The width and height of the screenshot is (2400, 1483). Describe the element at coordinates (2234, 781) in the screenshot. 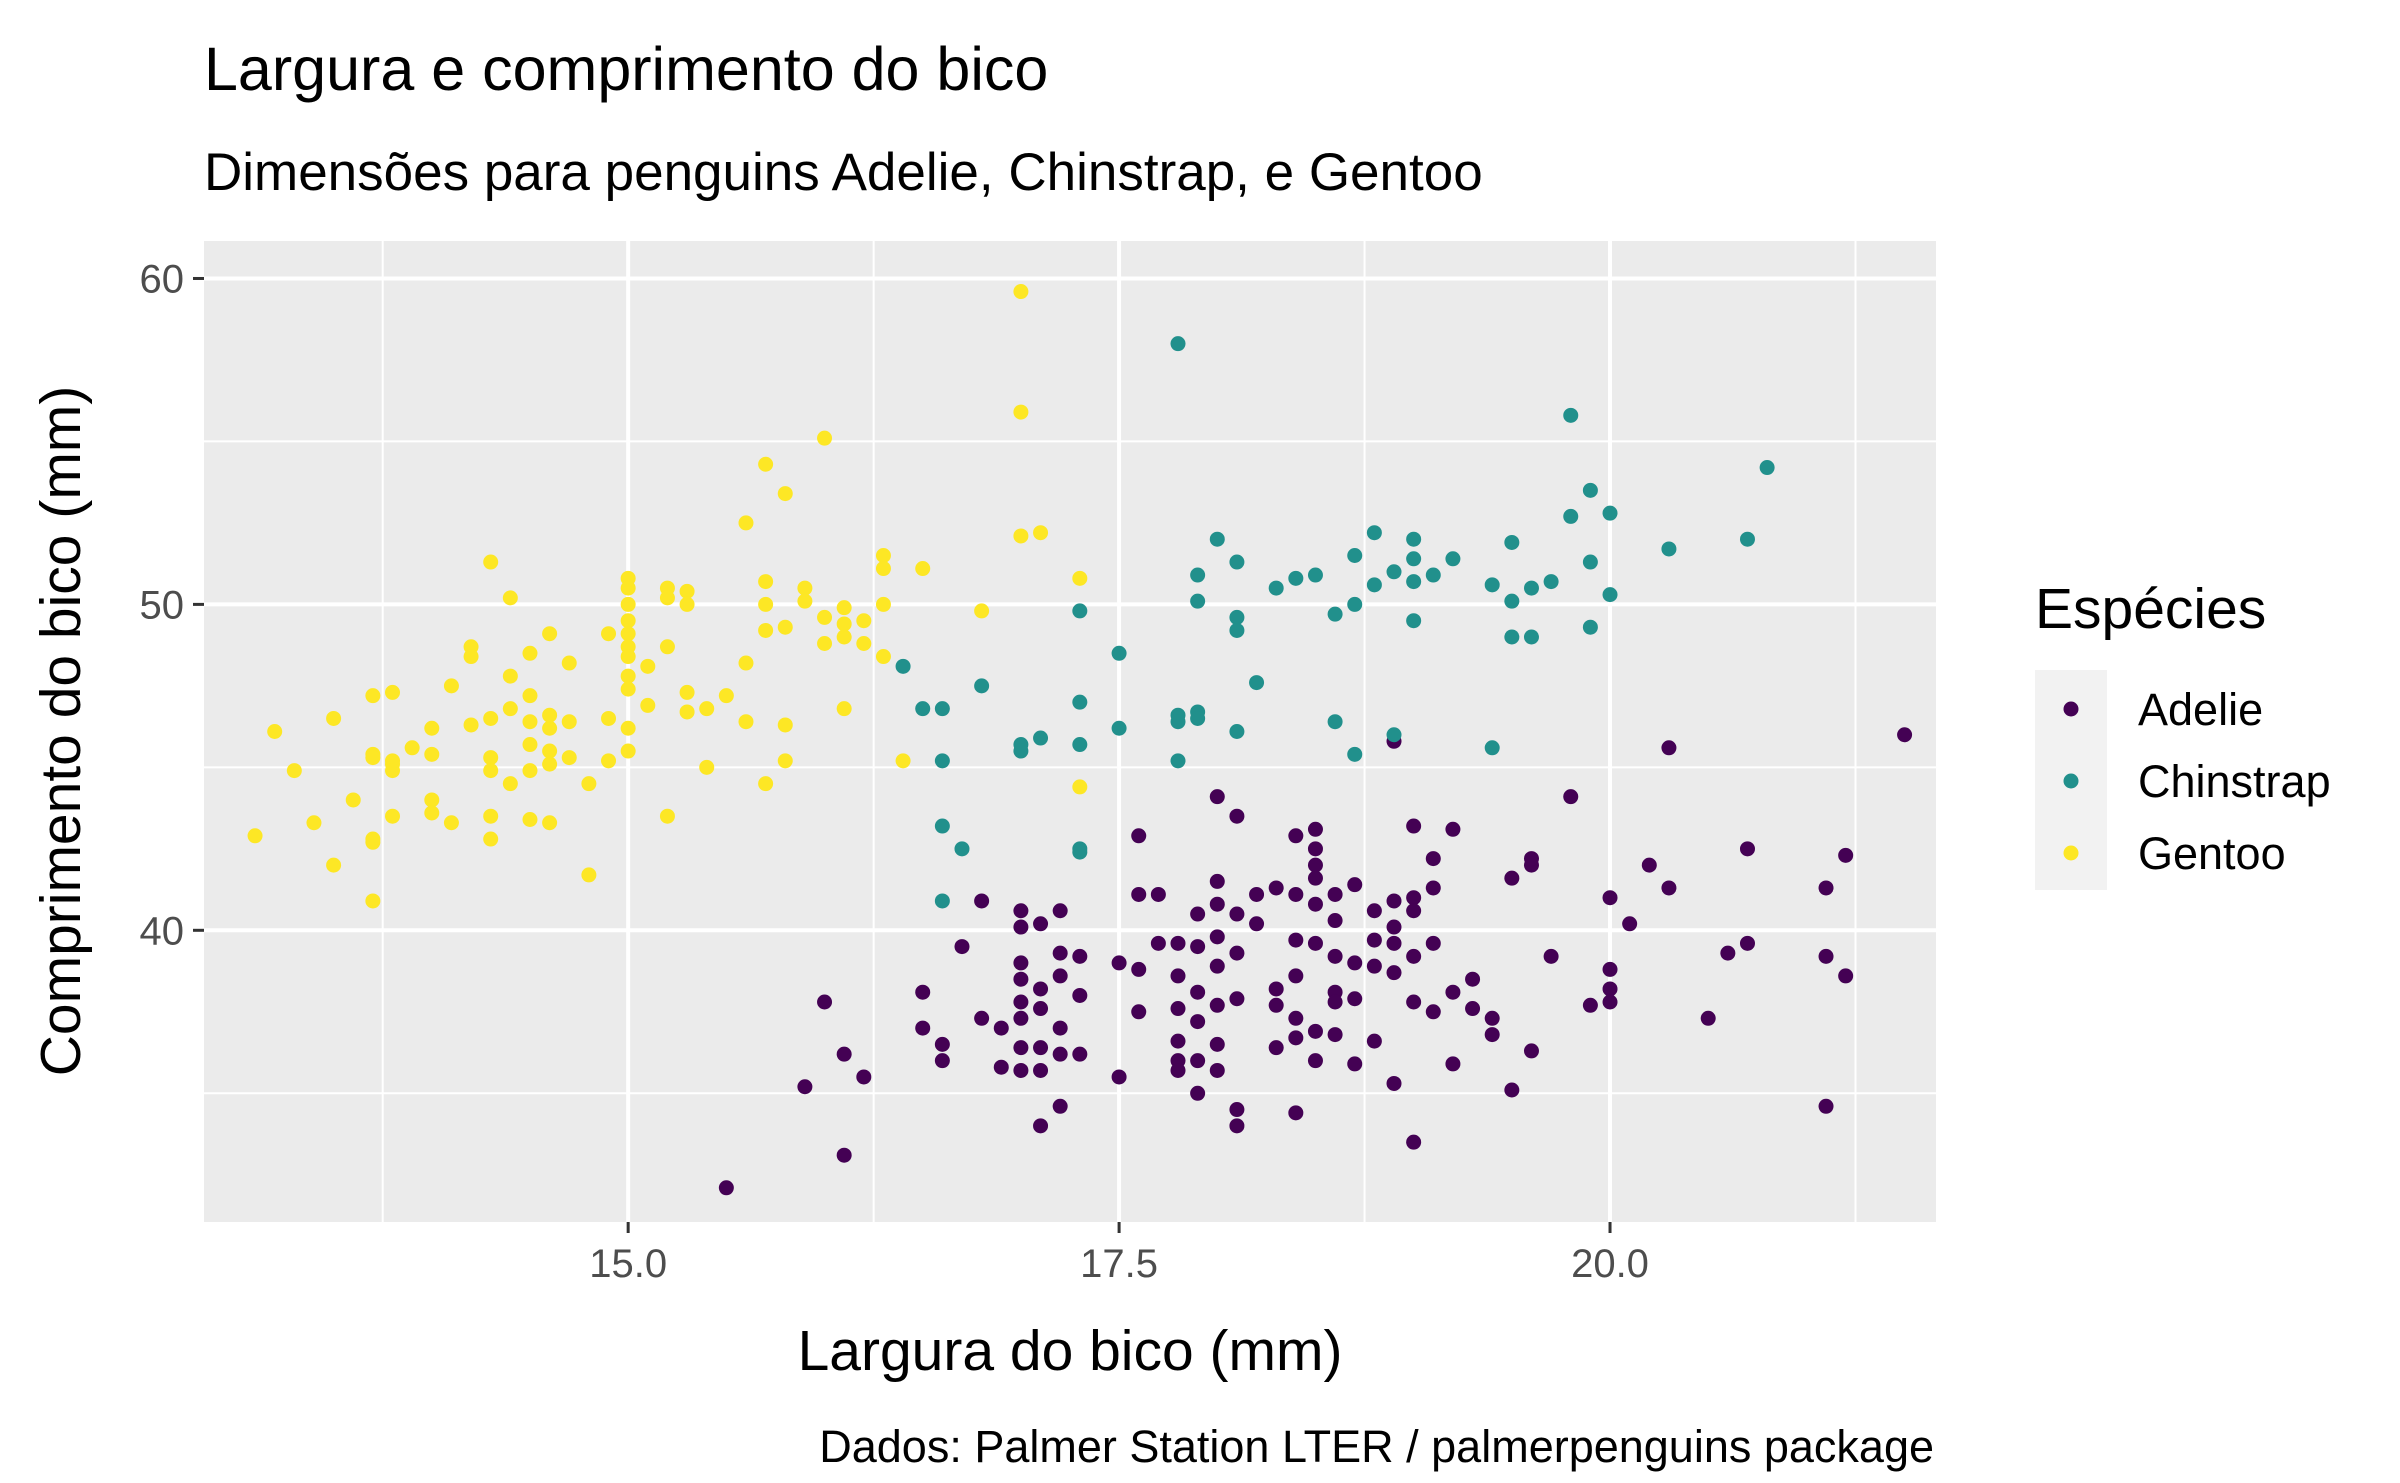

I see `legend-label-chinstrap: Chinstrap` at that location.